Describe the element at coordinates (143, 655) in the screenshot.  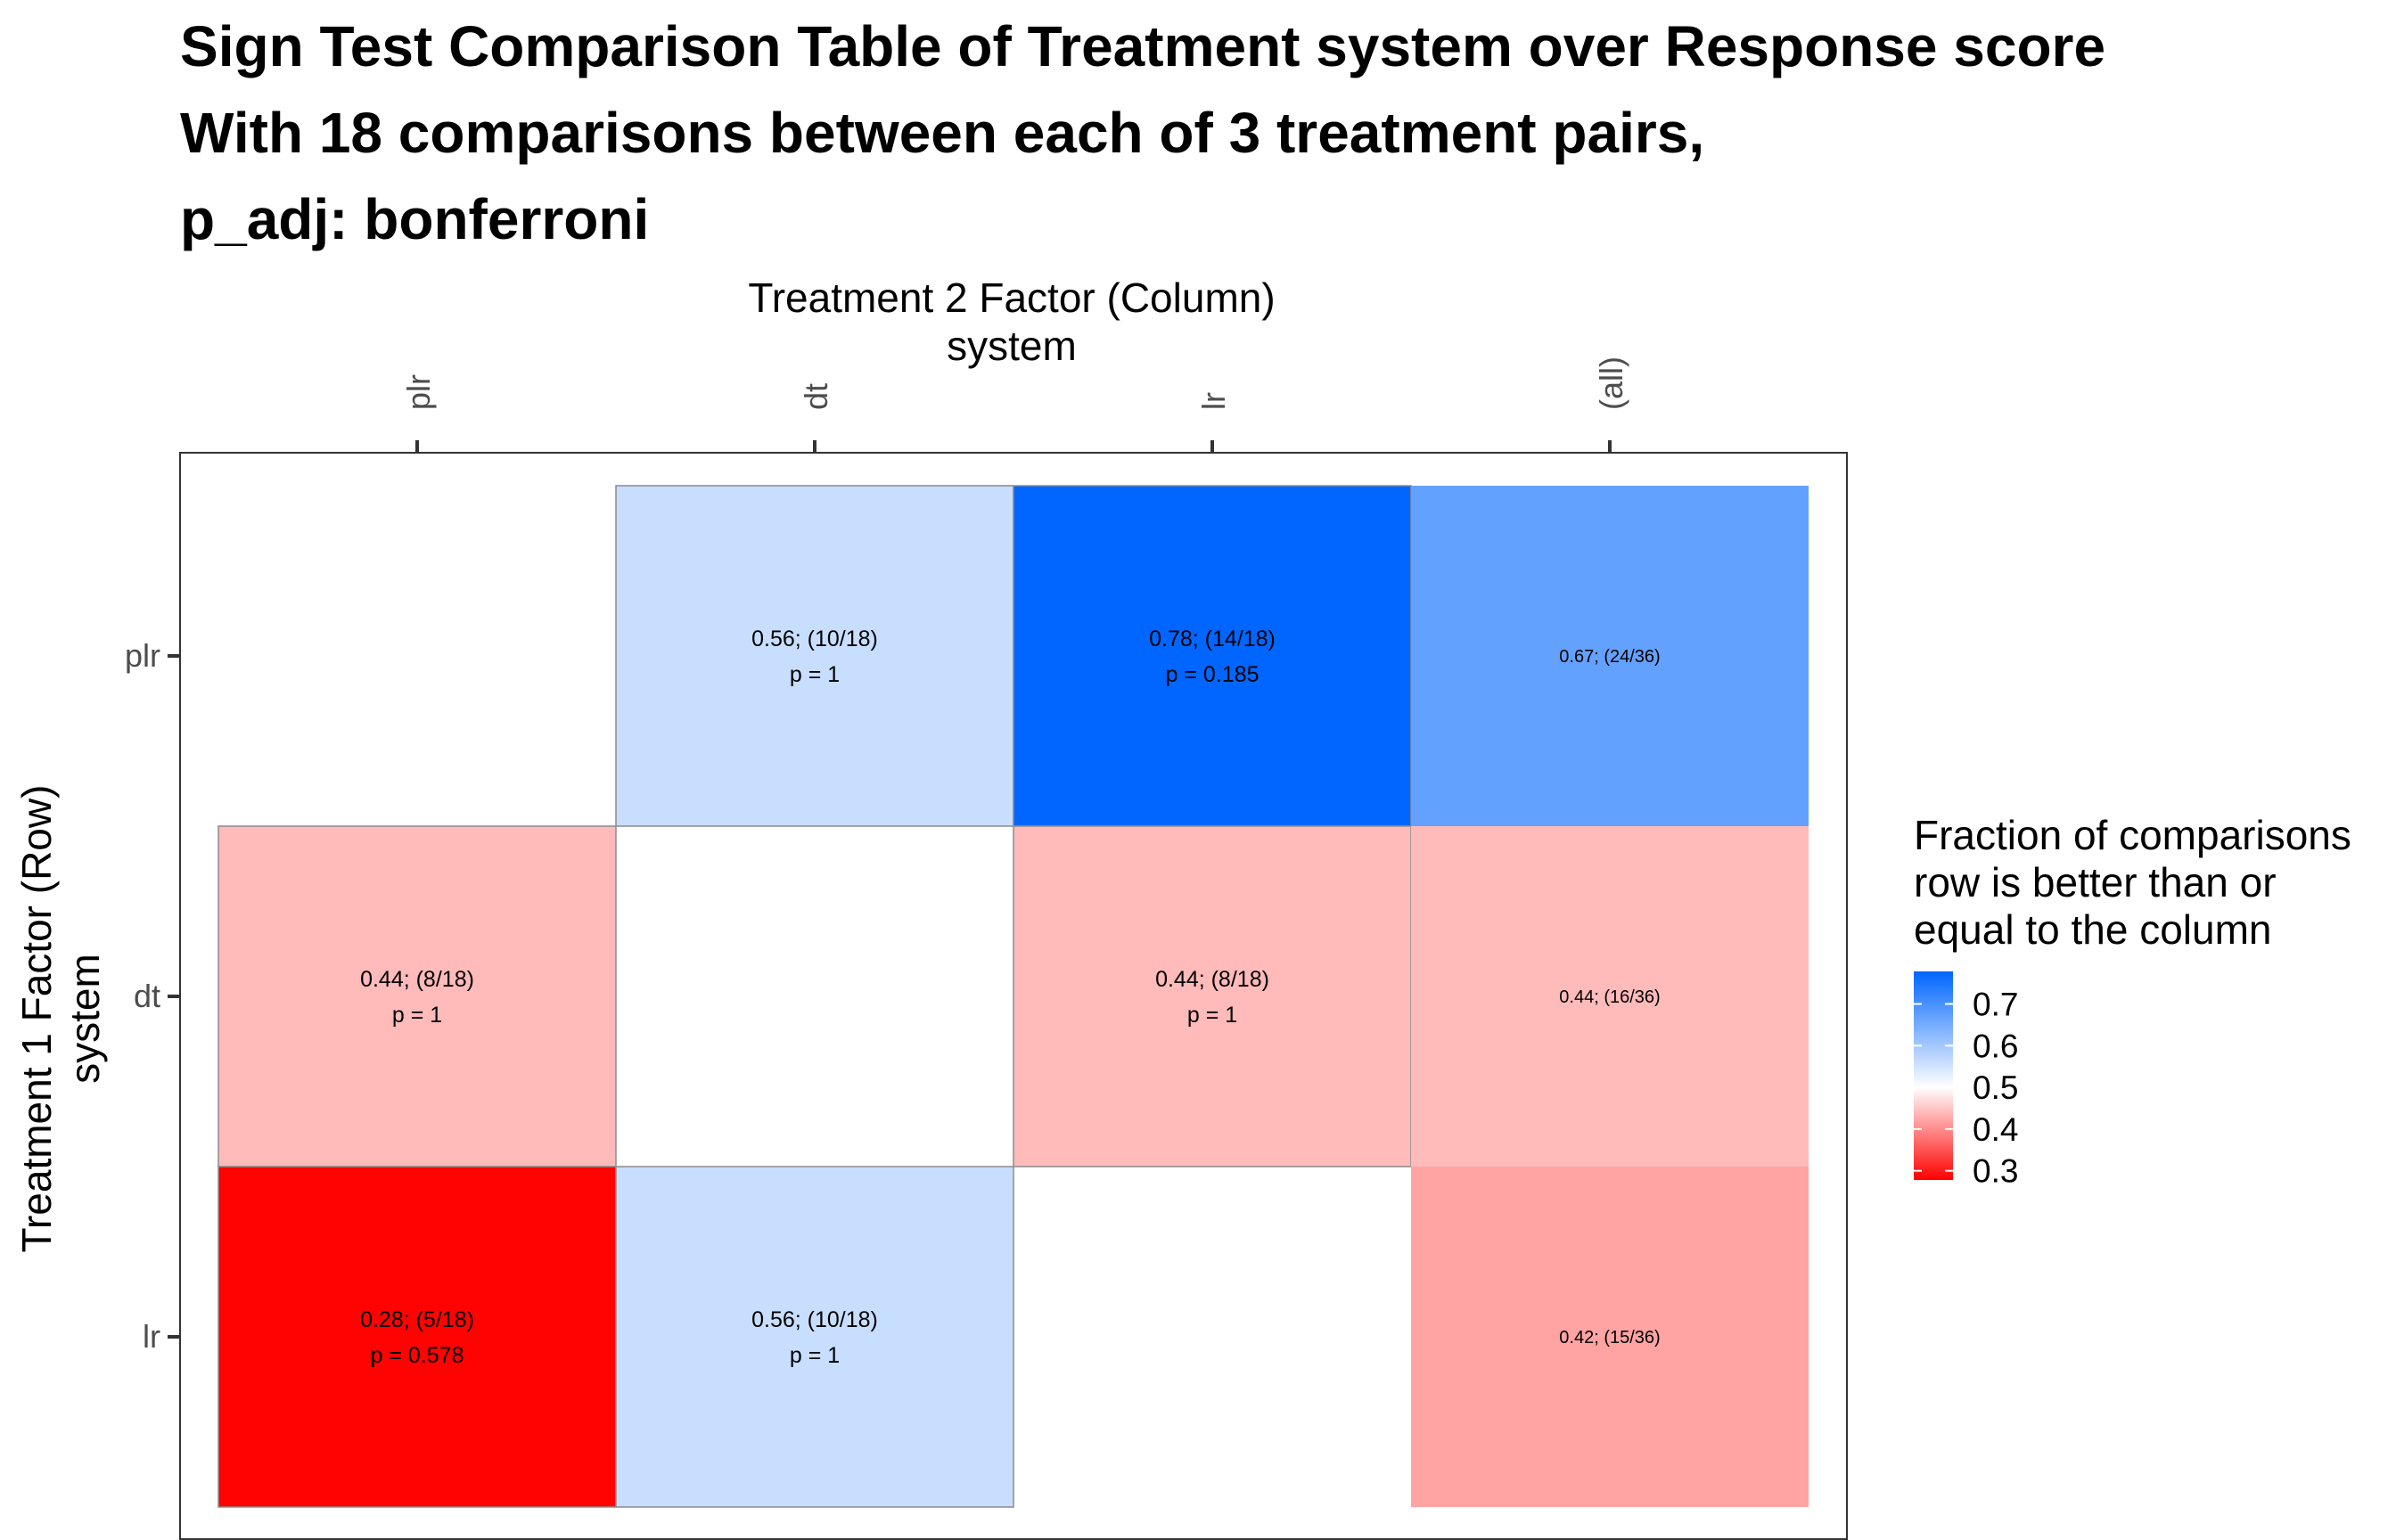
I see `y-tick-label: plr` at that location.